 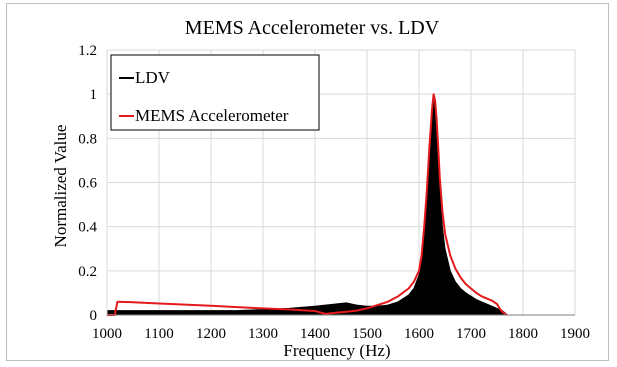 I want to click on x-axis-label: Frequency (Hz), so click(x=336, y=350).